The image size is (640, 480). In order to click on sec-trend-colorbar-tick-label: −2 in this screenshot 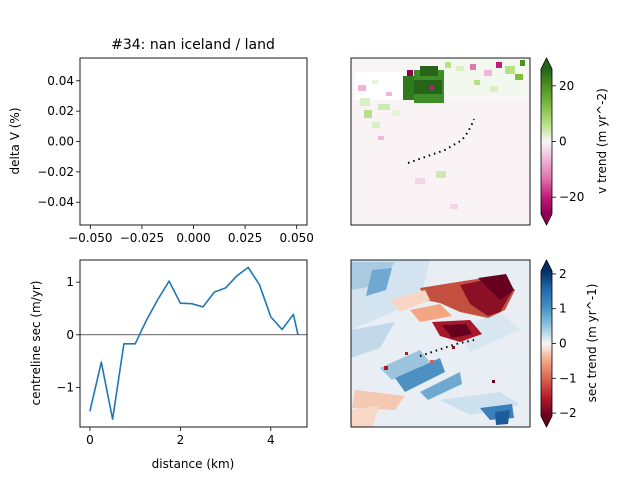, I will do `click(568, 413)`.